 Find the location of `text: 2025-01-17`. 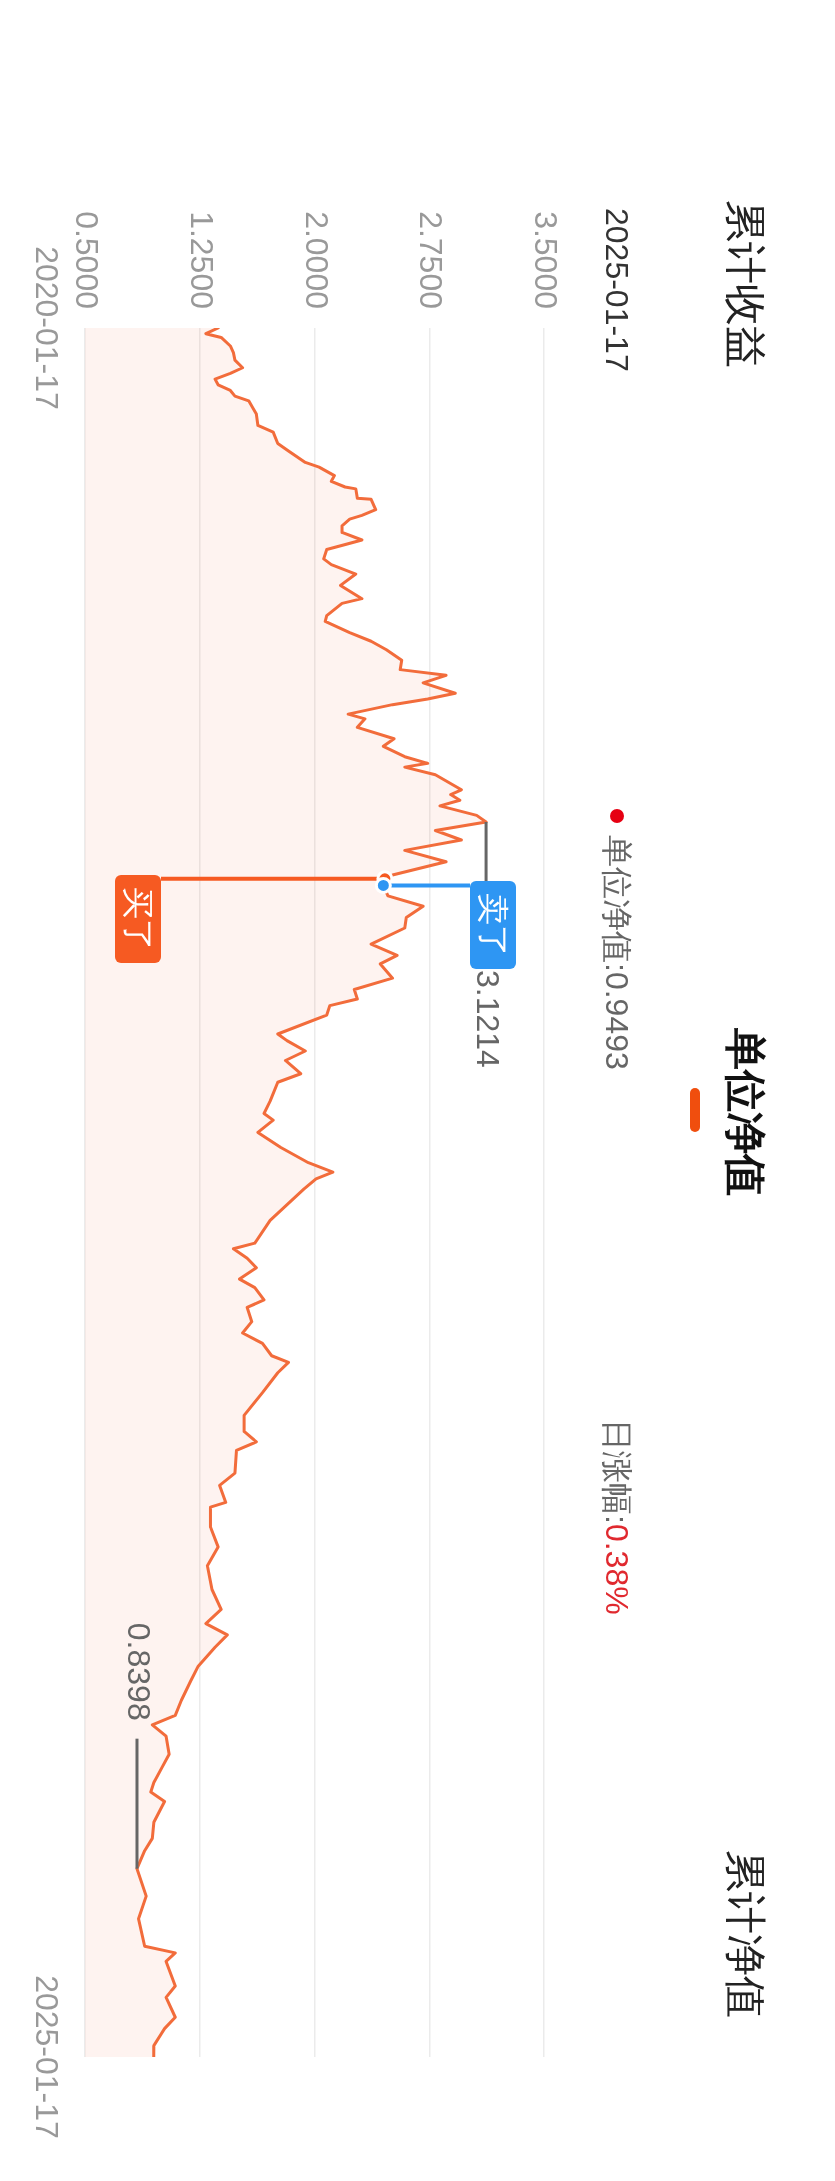

text: 2025-01-17 is located at coordinates (617, 290).